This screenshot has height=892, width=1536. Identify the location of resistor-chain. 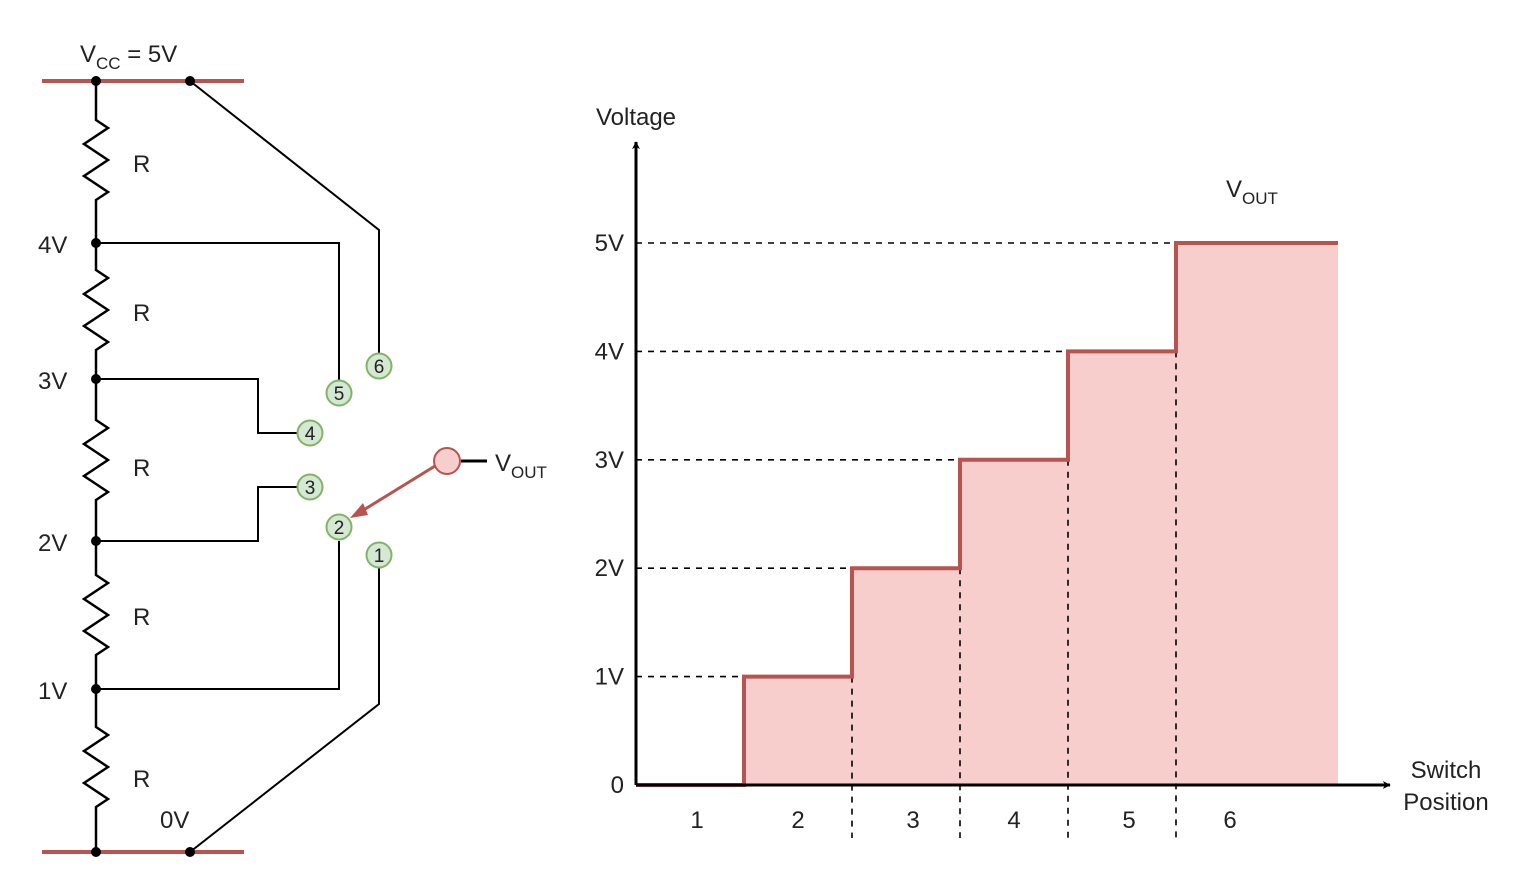
(96, 466).